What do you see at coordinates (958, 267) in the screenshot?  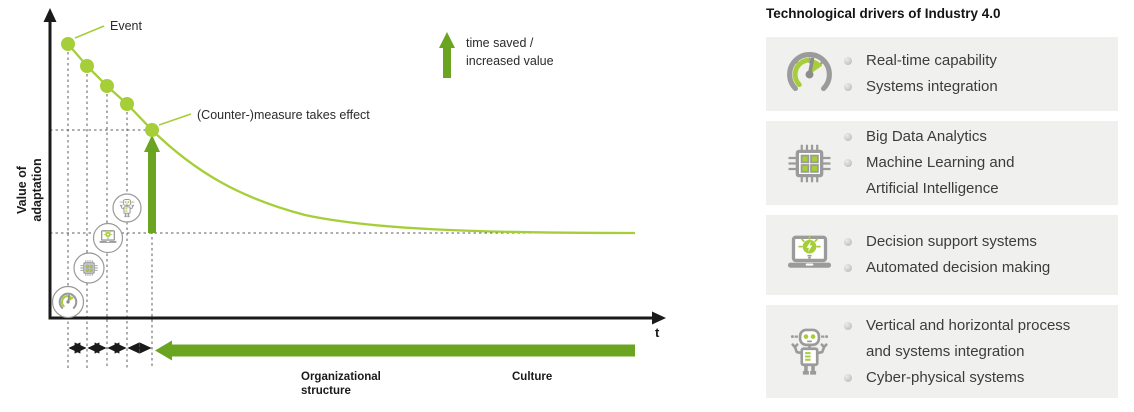 I see `driver-item-label: Automated decision making` at bounding box center [958, 267].